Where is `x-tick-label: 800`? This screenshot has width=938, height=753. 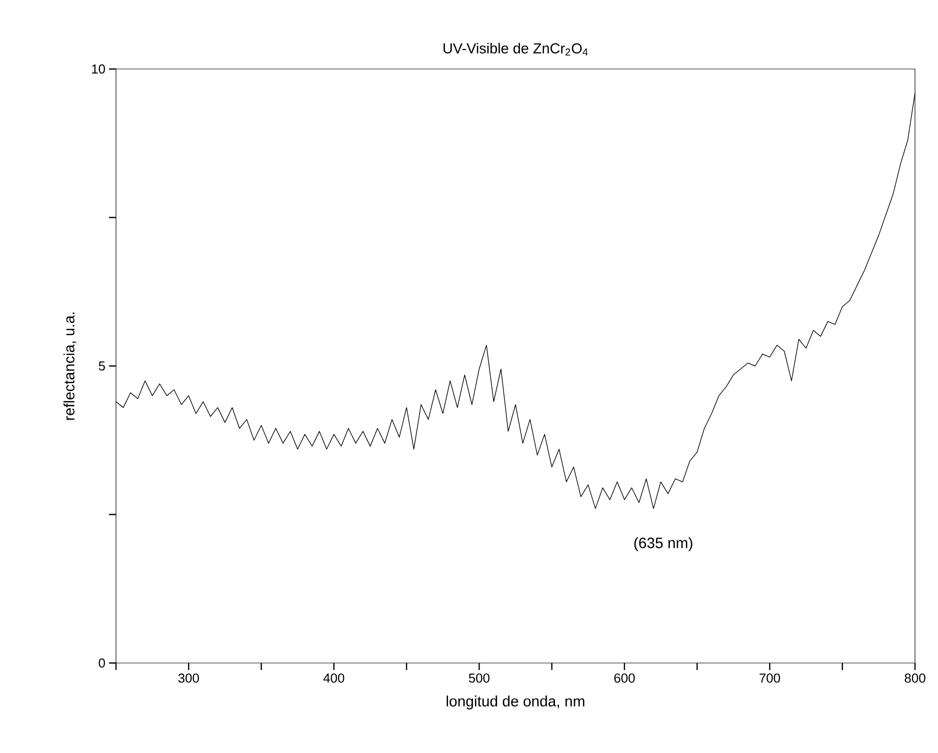
x-tick-label: 800 is located at coordinates (915, 678).